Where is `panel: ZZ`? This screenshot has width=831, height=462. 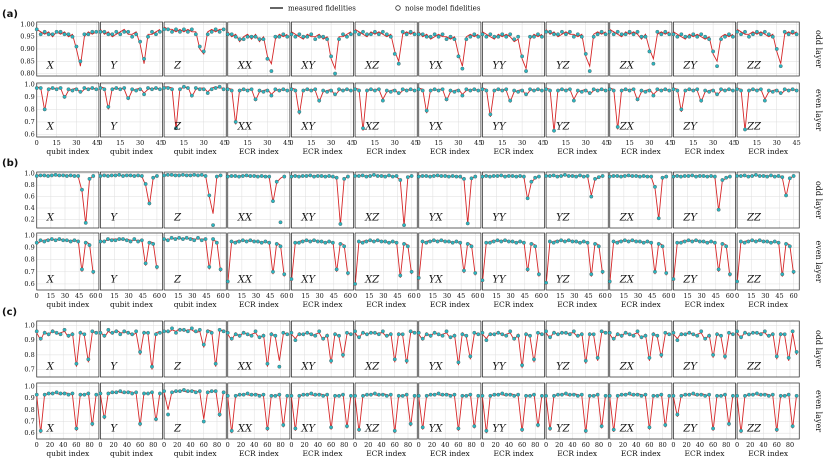
panel: ZZ is located at coordinates (767, 49).